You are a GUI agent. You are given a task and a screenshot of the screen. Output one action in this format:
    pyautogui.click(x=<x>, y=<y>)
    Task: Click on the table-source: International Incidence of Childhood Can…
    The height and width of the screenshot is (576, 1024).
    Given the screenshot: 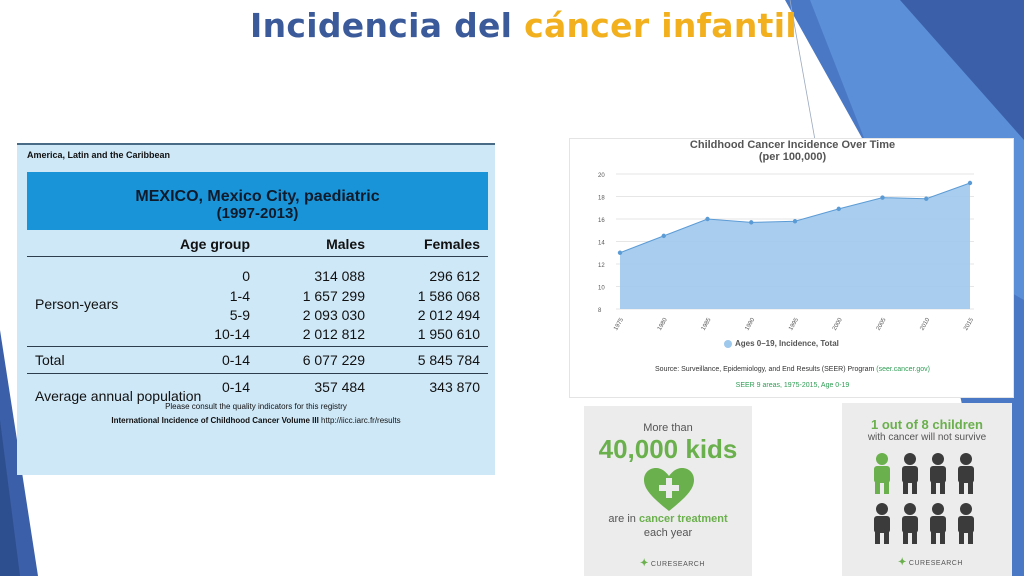 What is the action you would take?
    pyautogui.click(x=256, y=420)
    